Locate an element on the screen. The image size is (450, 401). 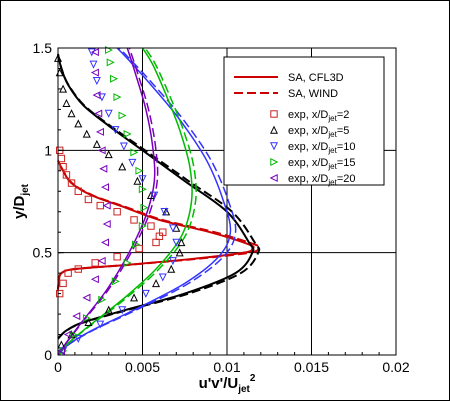
legend-label-5: exp, x/Djet=10 is located at coordinates (321, 148).